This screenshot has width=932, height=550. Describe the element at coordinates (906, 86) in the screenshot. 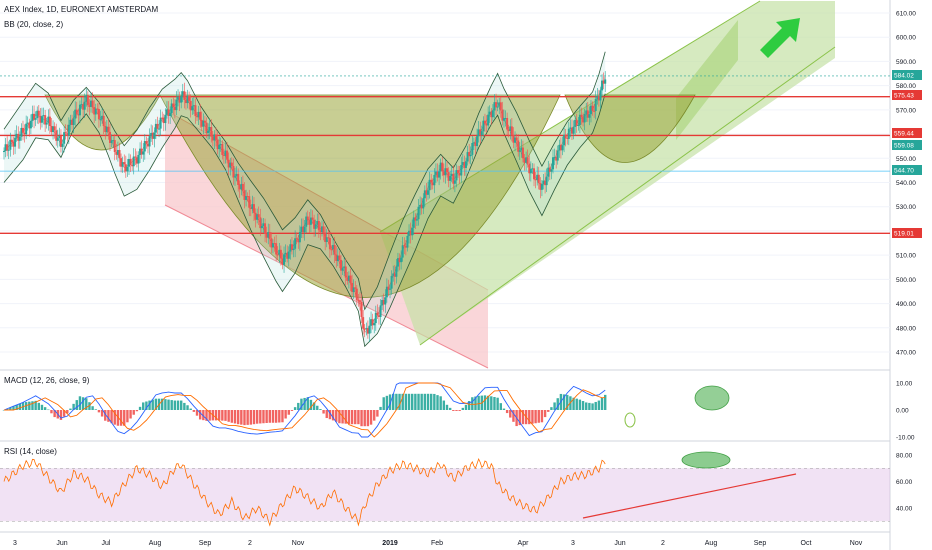

I see `price-tick-label: 580.00` at that location.